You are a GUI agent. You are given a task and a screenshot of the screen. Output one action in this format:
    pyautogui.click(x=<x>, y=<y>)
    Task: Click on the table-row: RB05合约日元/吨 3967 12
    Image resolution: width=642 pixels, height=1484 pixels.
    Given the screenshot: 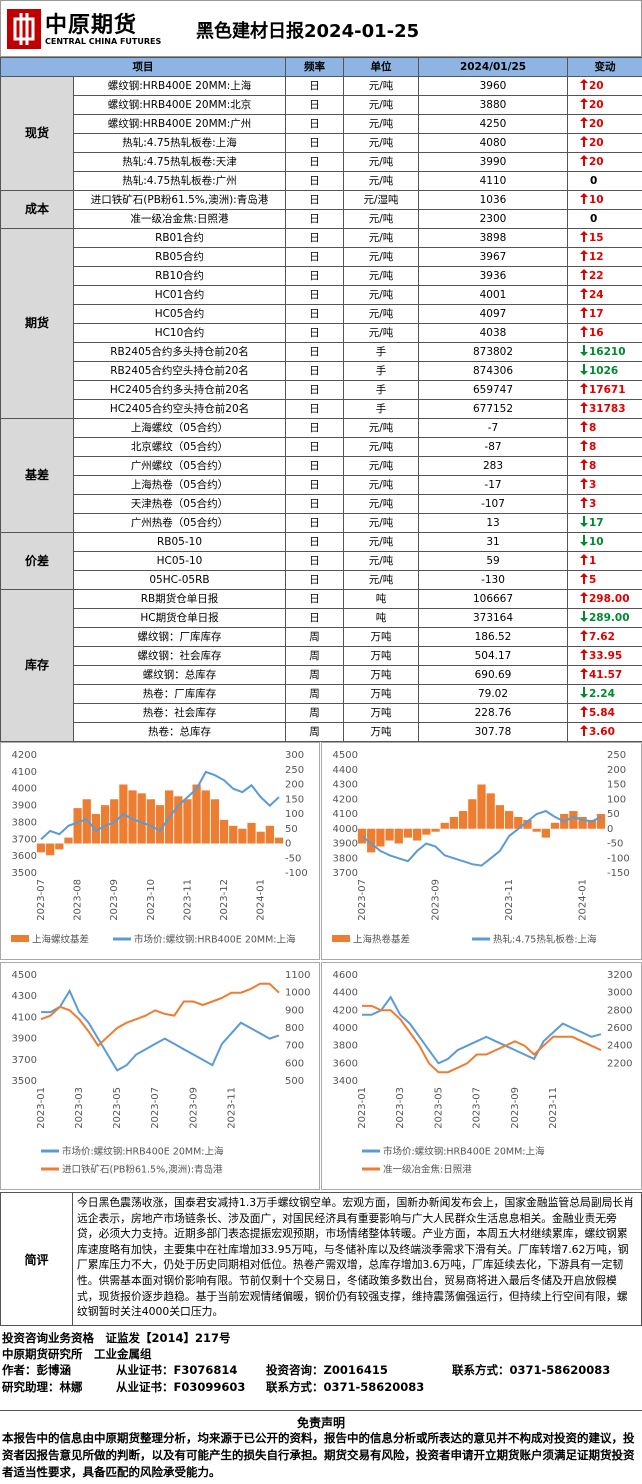 What is the action you would take?
    pyautogui.click(x=321, y=257)
    